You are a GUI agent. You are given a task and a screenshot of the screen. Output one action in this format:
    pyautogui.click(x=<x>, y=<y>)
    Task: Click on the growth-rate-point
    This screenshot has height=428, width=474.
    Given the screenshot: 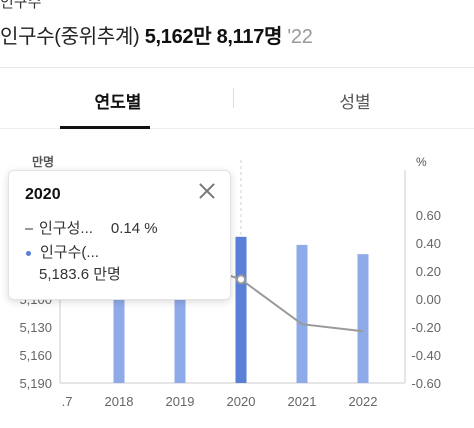 What is the action you would take?
    pyautogui.click(x=241, y=279)
    